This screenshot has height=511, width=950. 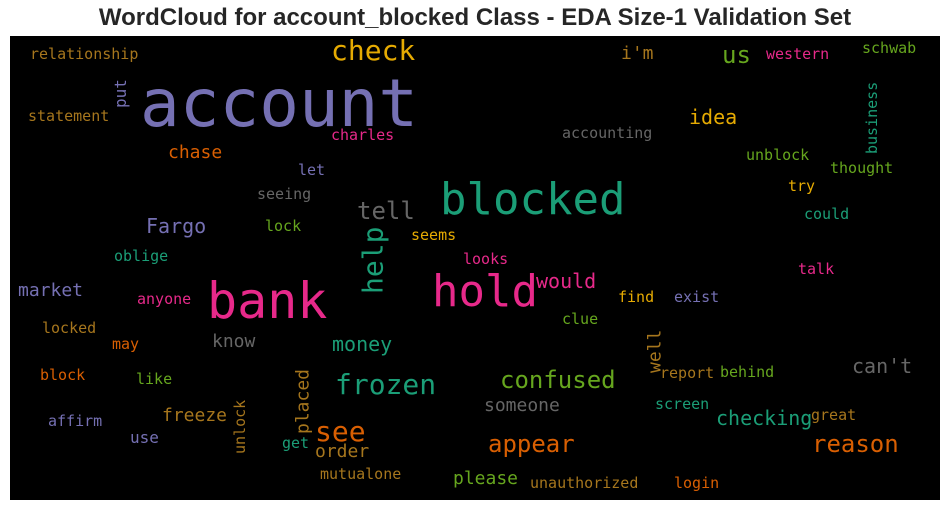 What do you see at coordinates (360, 474) in the screenshot?
I see `word-mutualone: mutualone` at bounding box center [360, 474].